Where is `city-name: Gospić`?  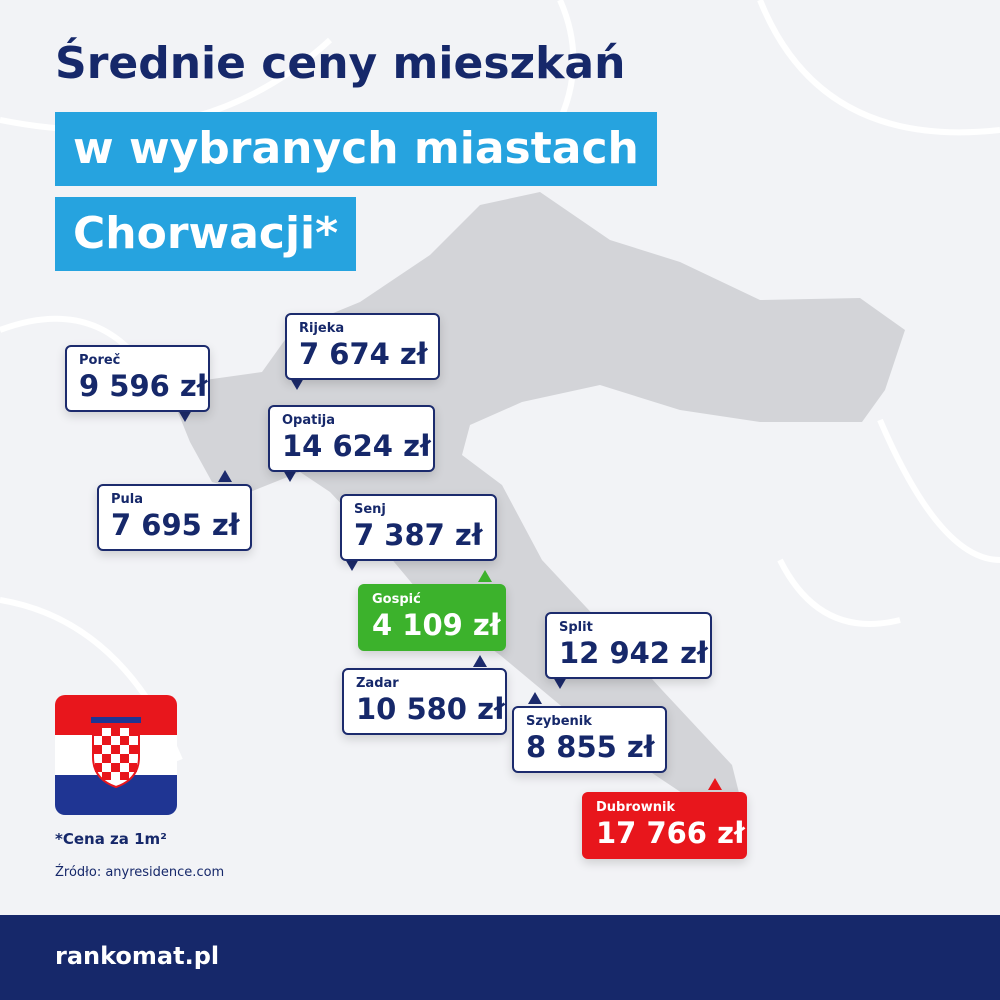 city-name: Gospić is located at coordinates (396, 599).